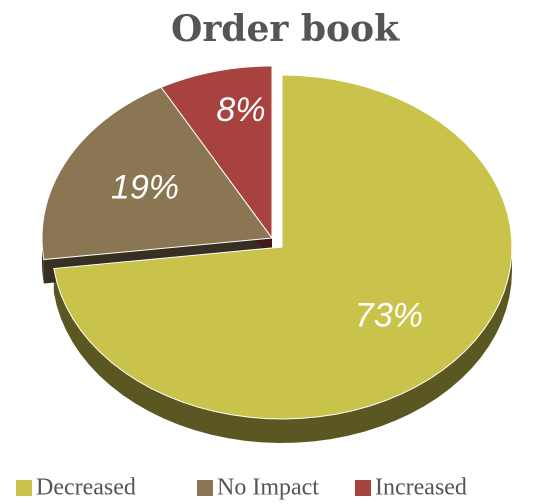 Image resolution: width=540 pixels, height=504 pixels. I want to click on chart-title: Order book, so click(285, 29).